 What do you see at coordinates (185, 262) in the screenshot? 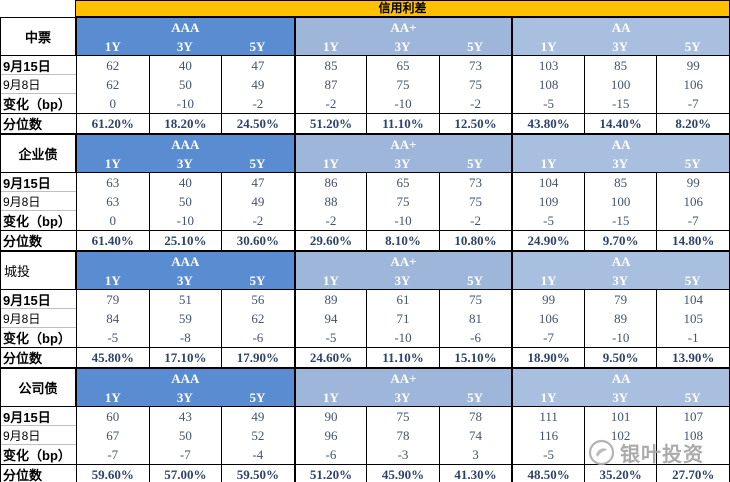
I see `rating-header: AAA` at bounding box center [185, 262].